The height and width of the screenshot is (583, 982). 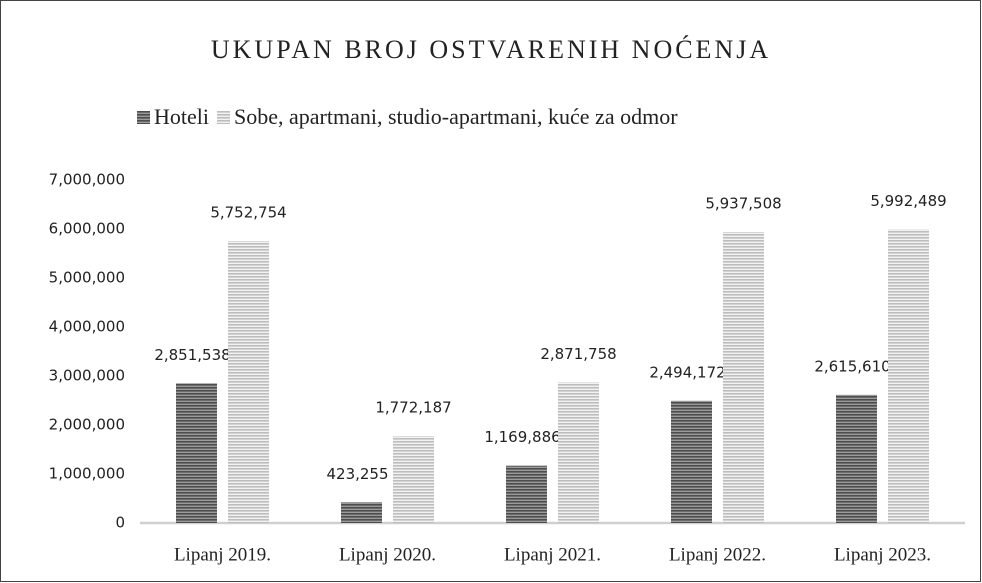 I want to click on x-tick-label: Lipanj 2023., so click(x=882, y=554).